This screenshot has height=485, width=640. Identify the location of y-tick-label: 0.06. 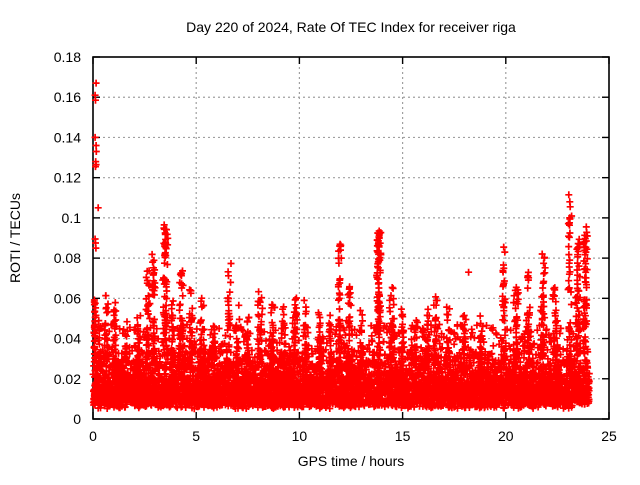
(67, 298).